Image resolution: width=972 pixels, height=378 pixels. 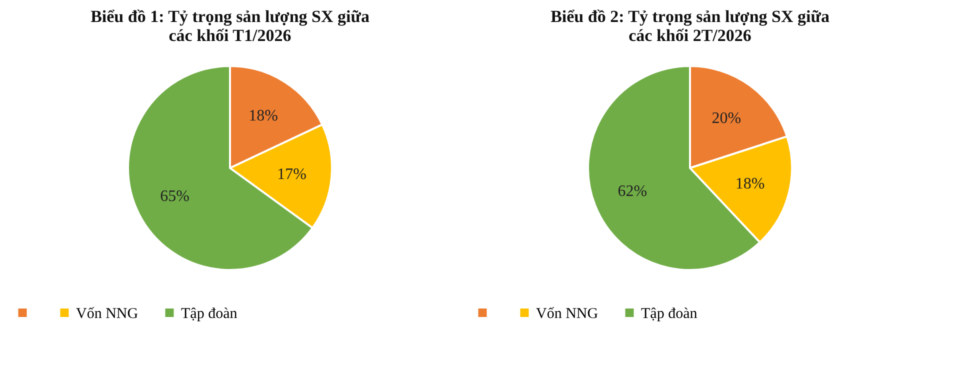 I want to click on data-label: 17%, so click(x=291, y=174).